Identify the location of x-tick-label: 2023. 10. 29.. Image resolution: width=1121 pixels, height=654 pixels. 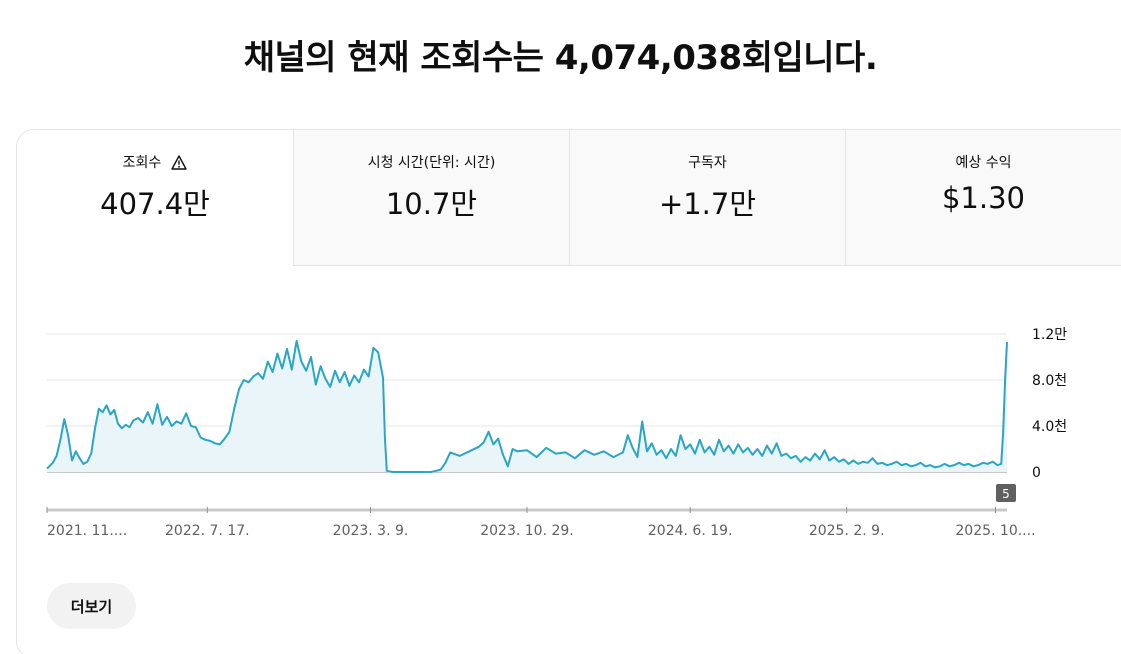
(527, 531).